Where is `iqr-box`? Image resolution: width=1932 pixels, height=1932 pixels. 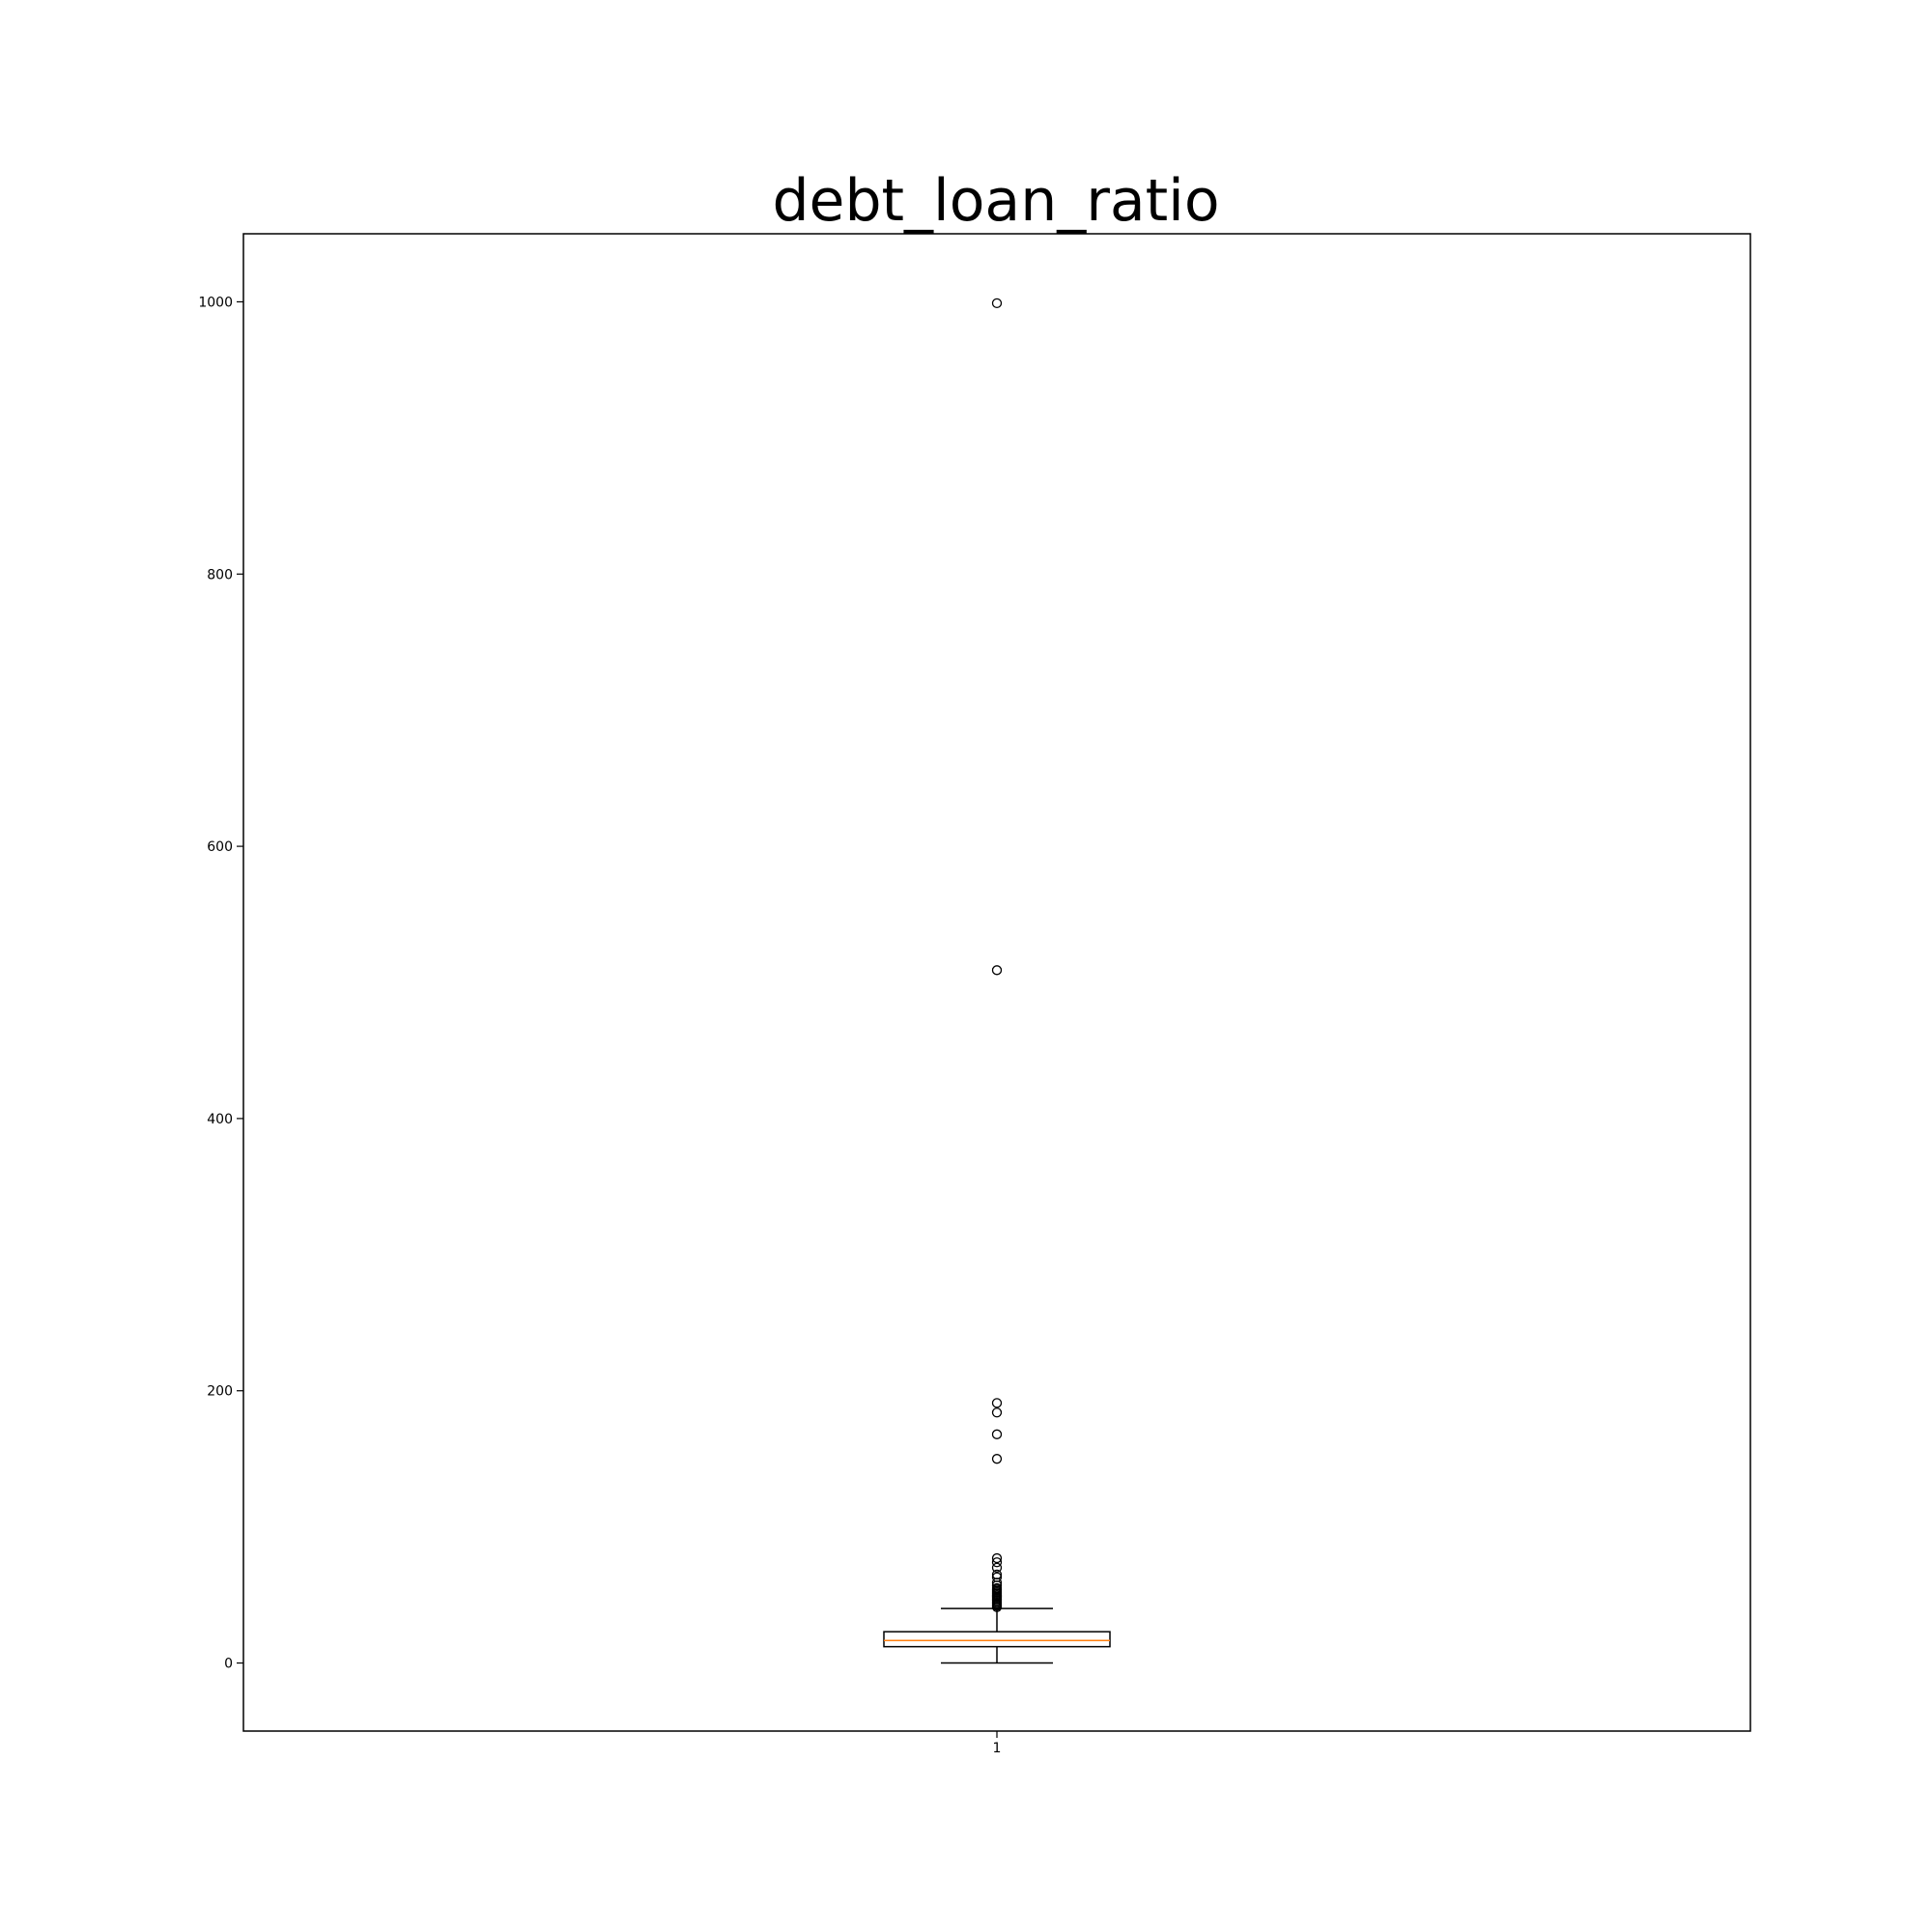 iqr-box is located at coordinates (997, 1639).